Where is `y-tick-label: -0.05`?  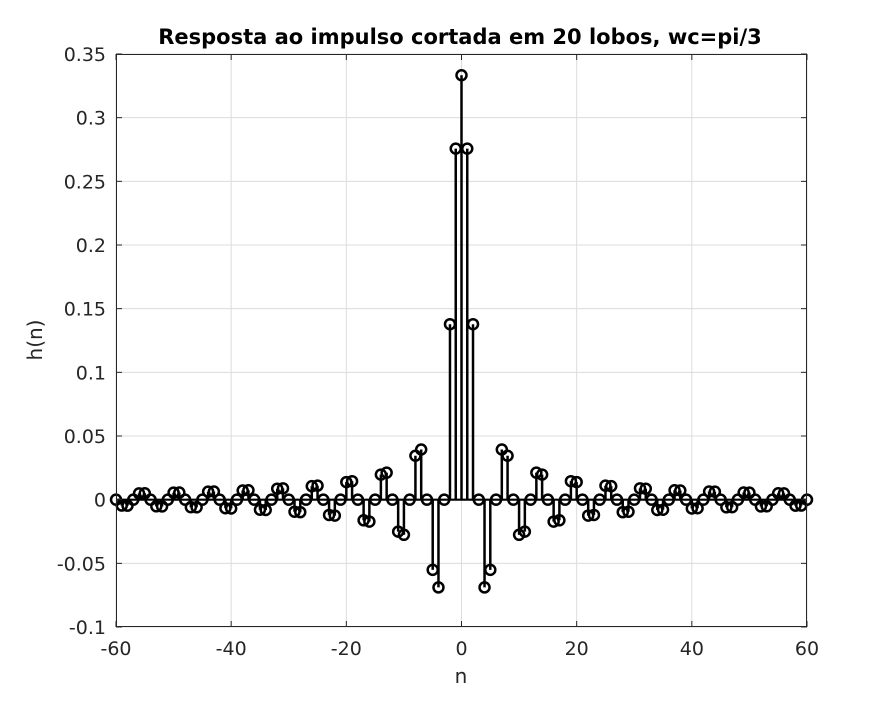 y-tick-label: -0.05 is located at coordinates (81, 564).